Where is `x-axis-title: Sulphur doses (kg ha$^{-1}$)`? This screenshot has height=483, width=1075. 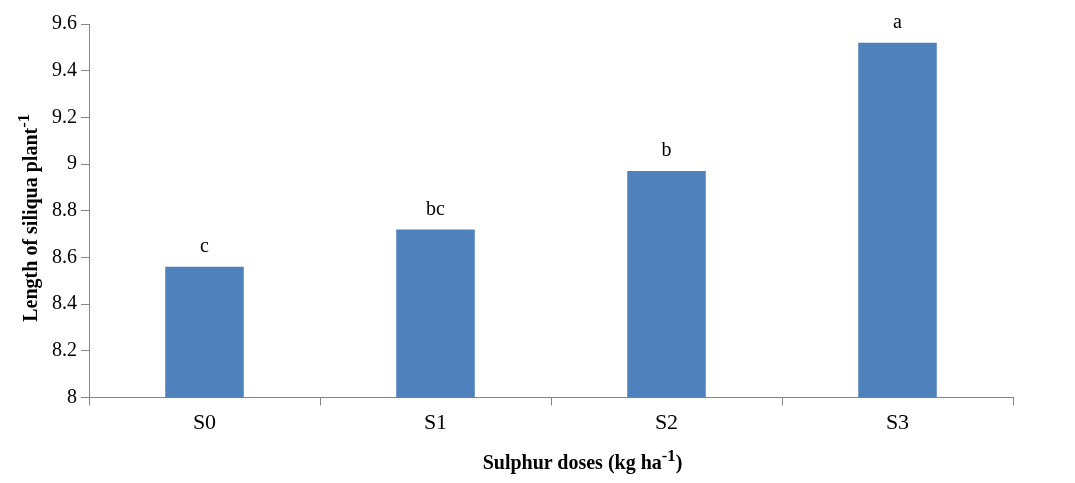
x-axis-title: Sulphur doses (kg ha$^{-1}$) is located at coordinates (582, 460).